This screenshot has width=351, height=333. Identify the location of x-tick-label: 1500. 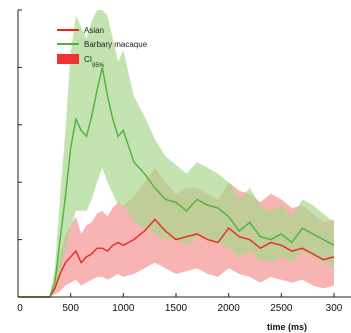
(176, 308).